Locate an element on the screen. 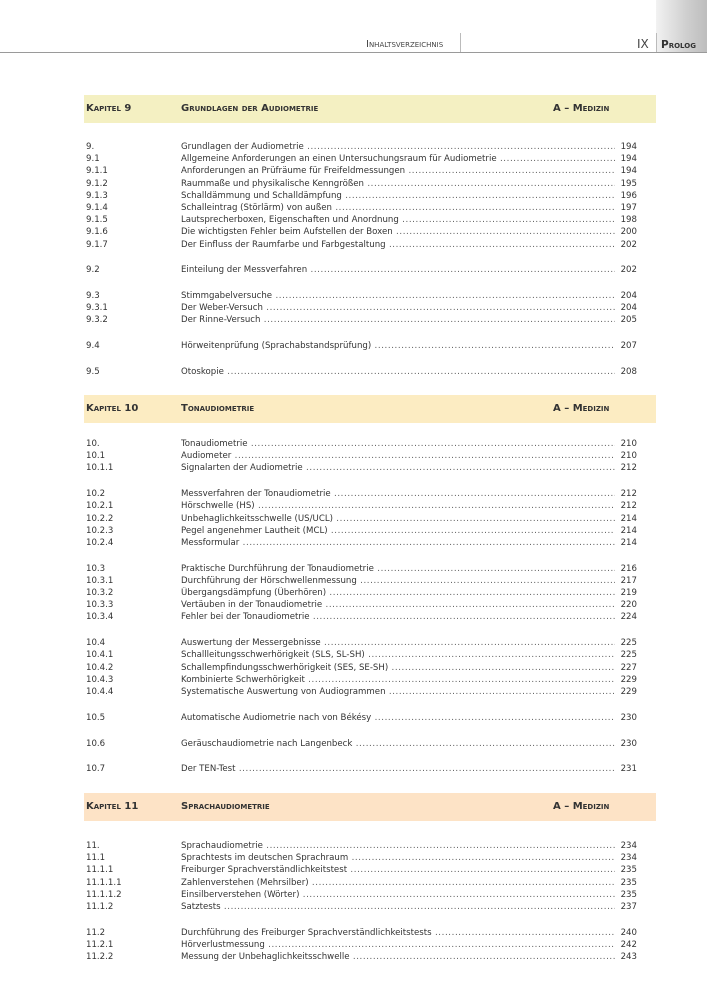 The image size is (707, 1000). entry-title: Einsilberverstehen (Wörter) is located at coordinates (398, 895).